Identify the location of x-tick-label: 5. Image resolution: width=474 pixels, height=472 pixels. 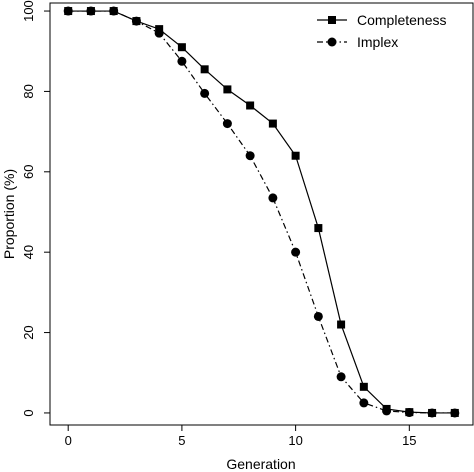
(181, 440).